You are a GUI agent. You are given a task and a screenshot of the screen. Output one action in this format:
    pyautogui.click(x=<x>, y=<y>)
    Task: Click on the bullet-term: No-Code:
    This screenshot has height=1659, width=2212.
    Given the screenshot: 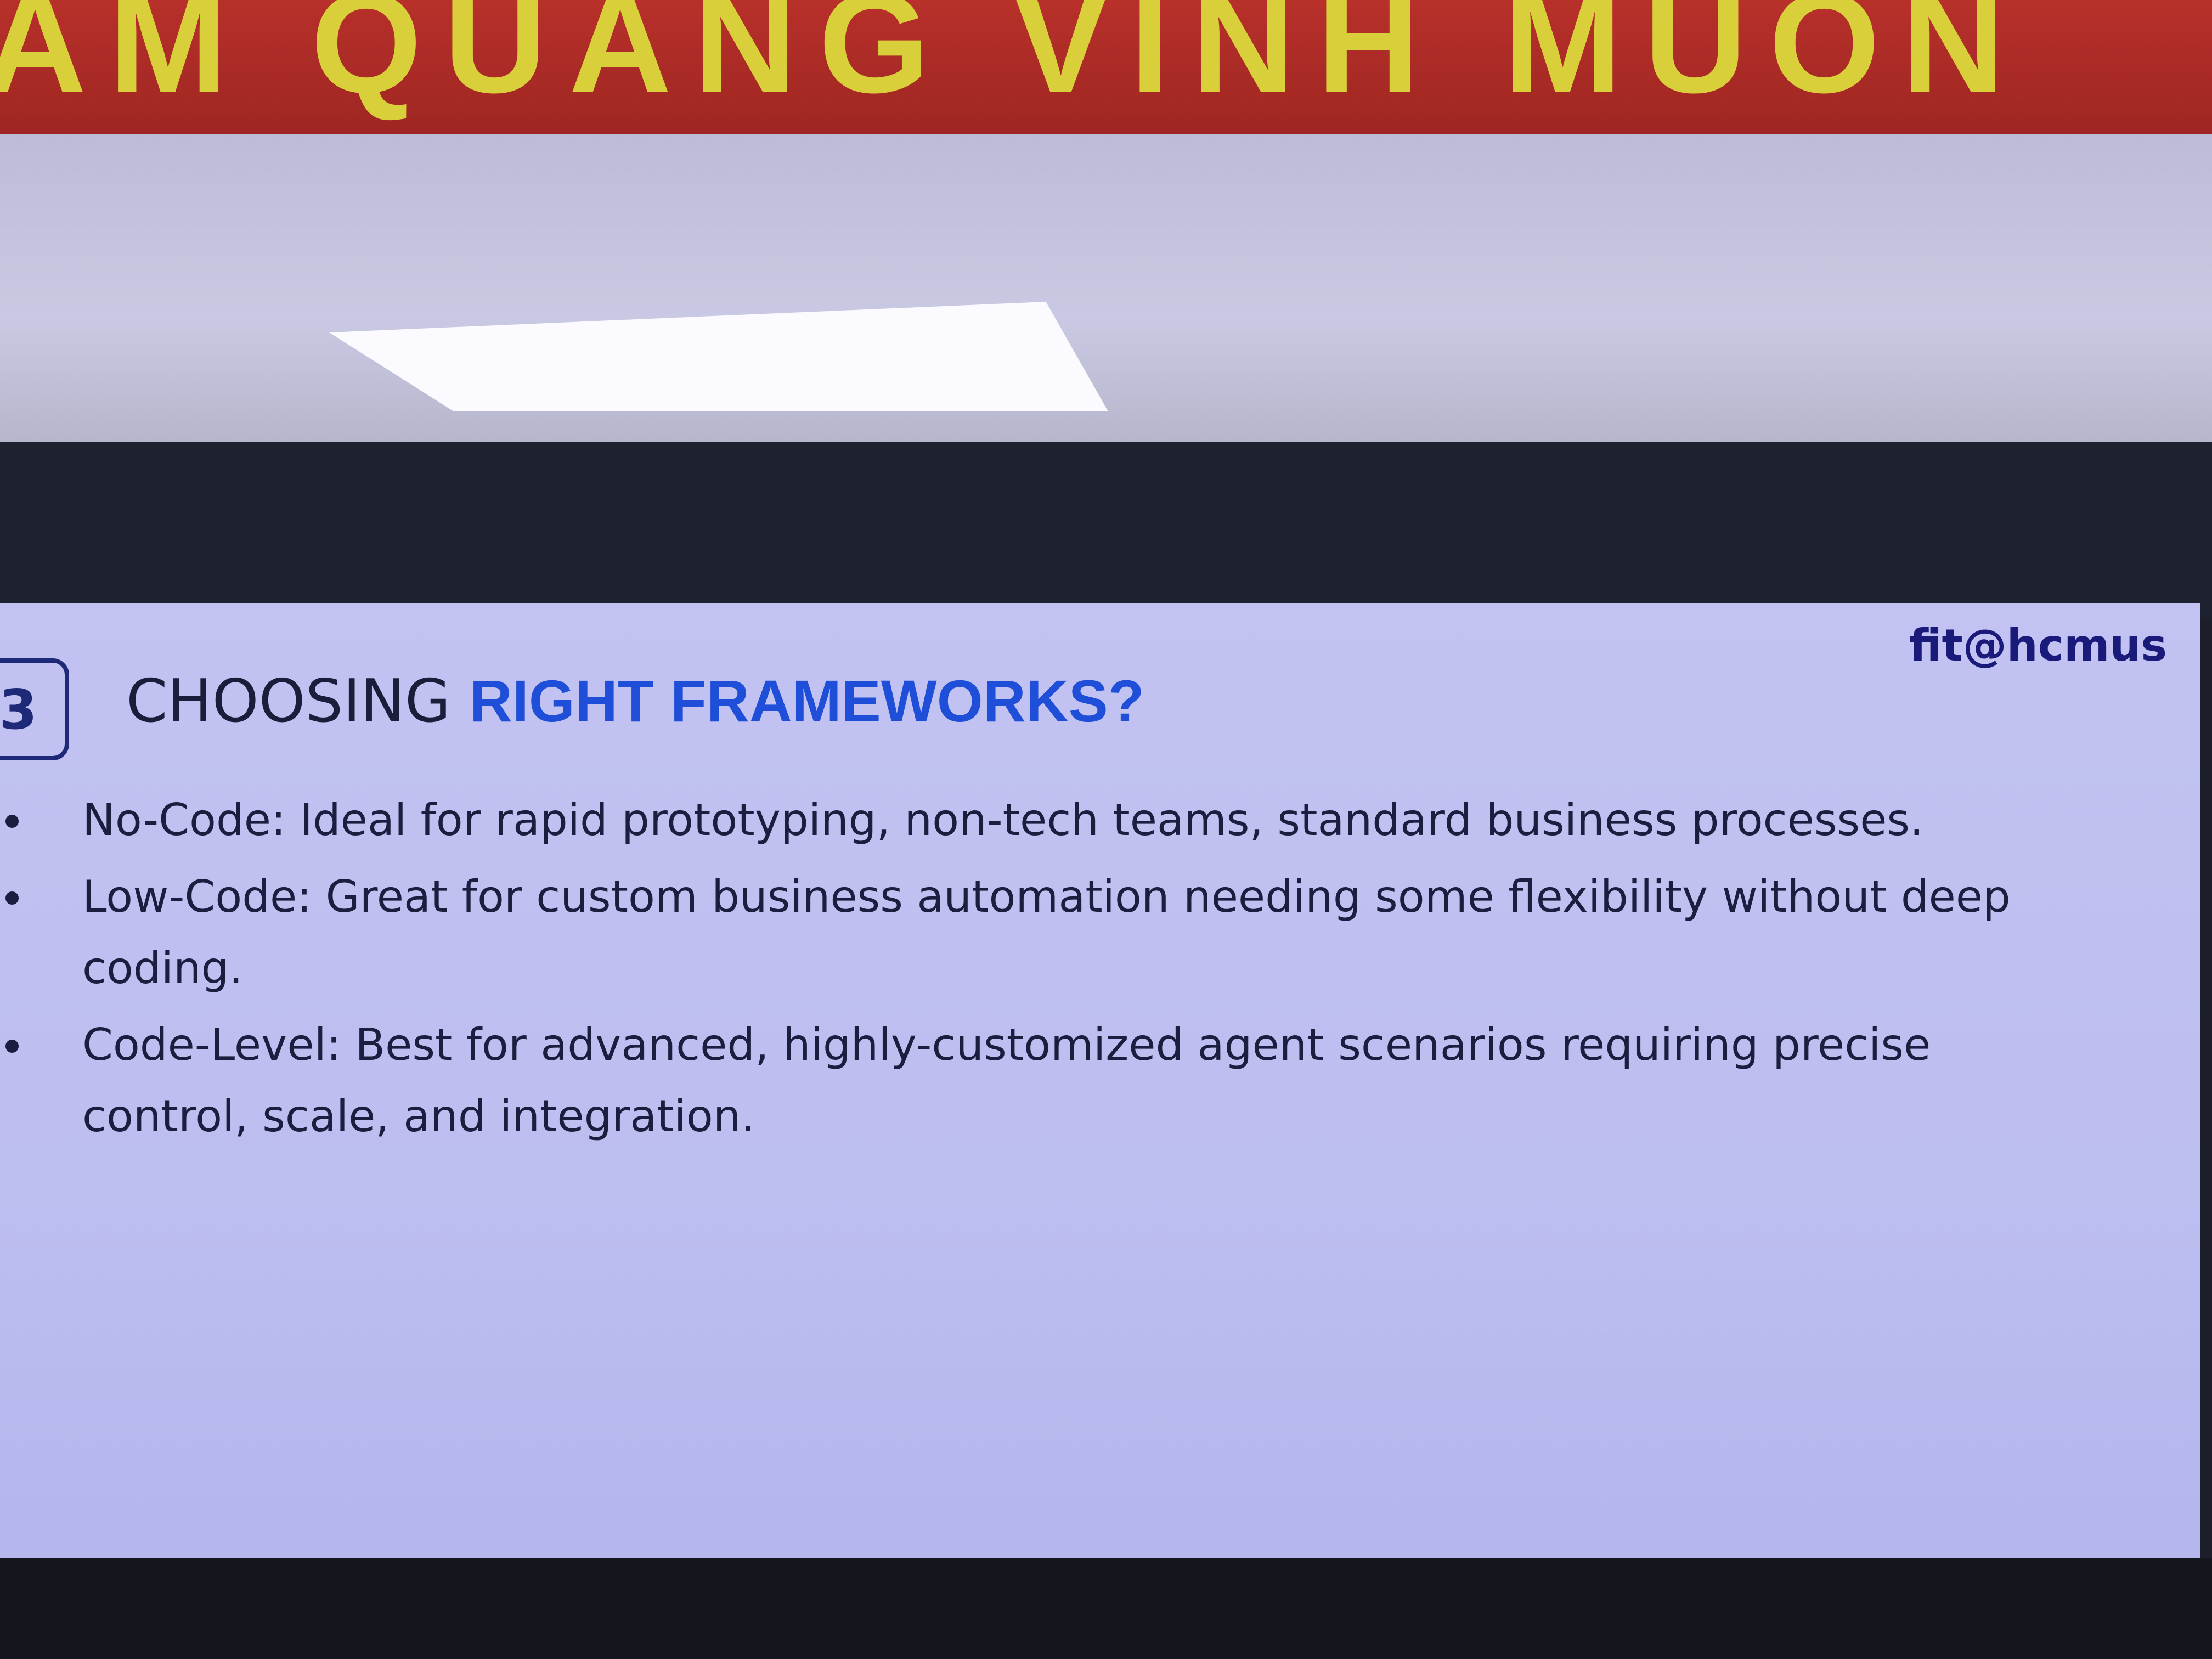 What is the action you would take?
    pyautogui.click(x=184, y=819)
    